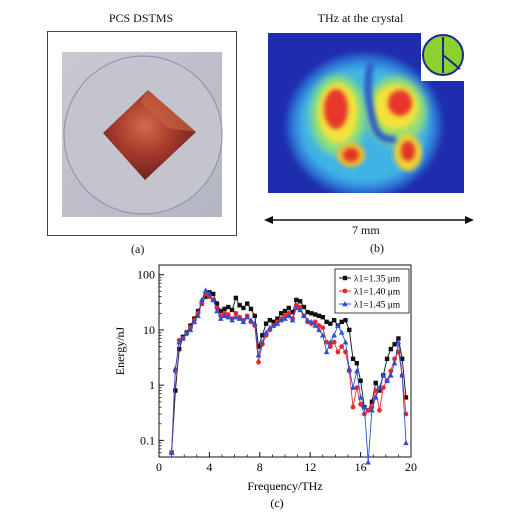 The height and width of the screenshot is (519, 507). I want to click on x-axis-label: Frequency/THz, so click(284, 486).